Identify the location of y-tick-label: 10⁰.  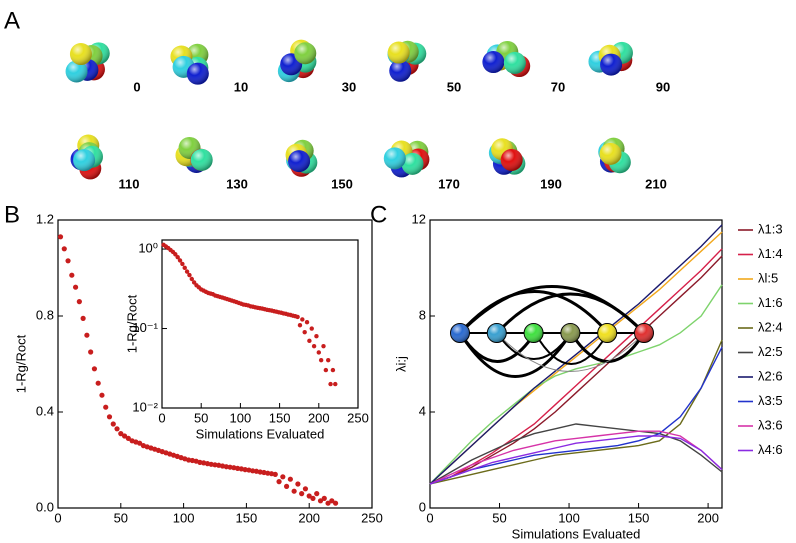
(148, 247).